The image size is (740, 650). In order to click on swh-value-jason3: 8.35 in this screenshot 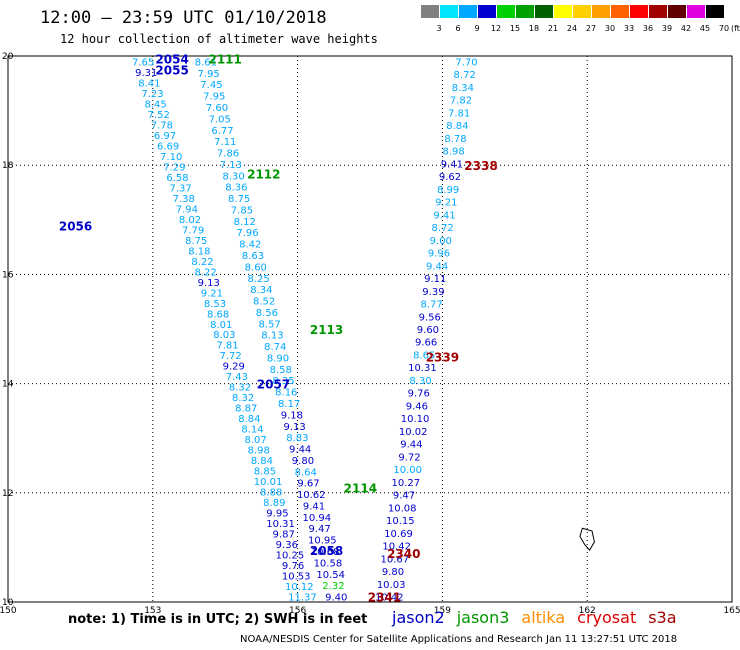, I will do `click(283, 381)`.